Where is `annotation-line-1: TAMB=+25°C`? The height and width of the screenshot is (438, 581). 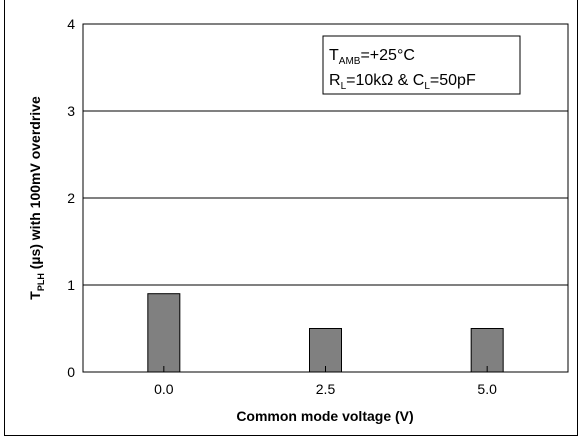
annotation-line-1: TAMB=+25°C is located at coordinates (372, 57).